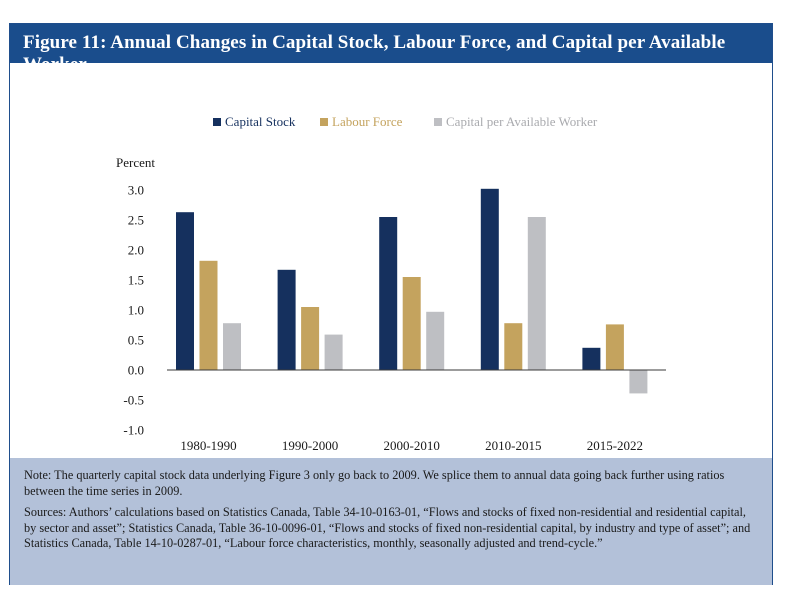 The image size is (800, 601). What do you see at coordinates (136, 370) in the screenshot?
I see `y-tick-label: 0.0` at bounding box center [136, 370].